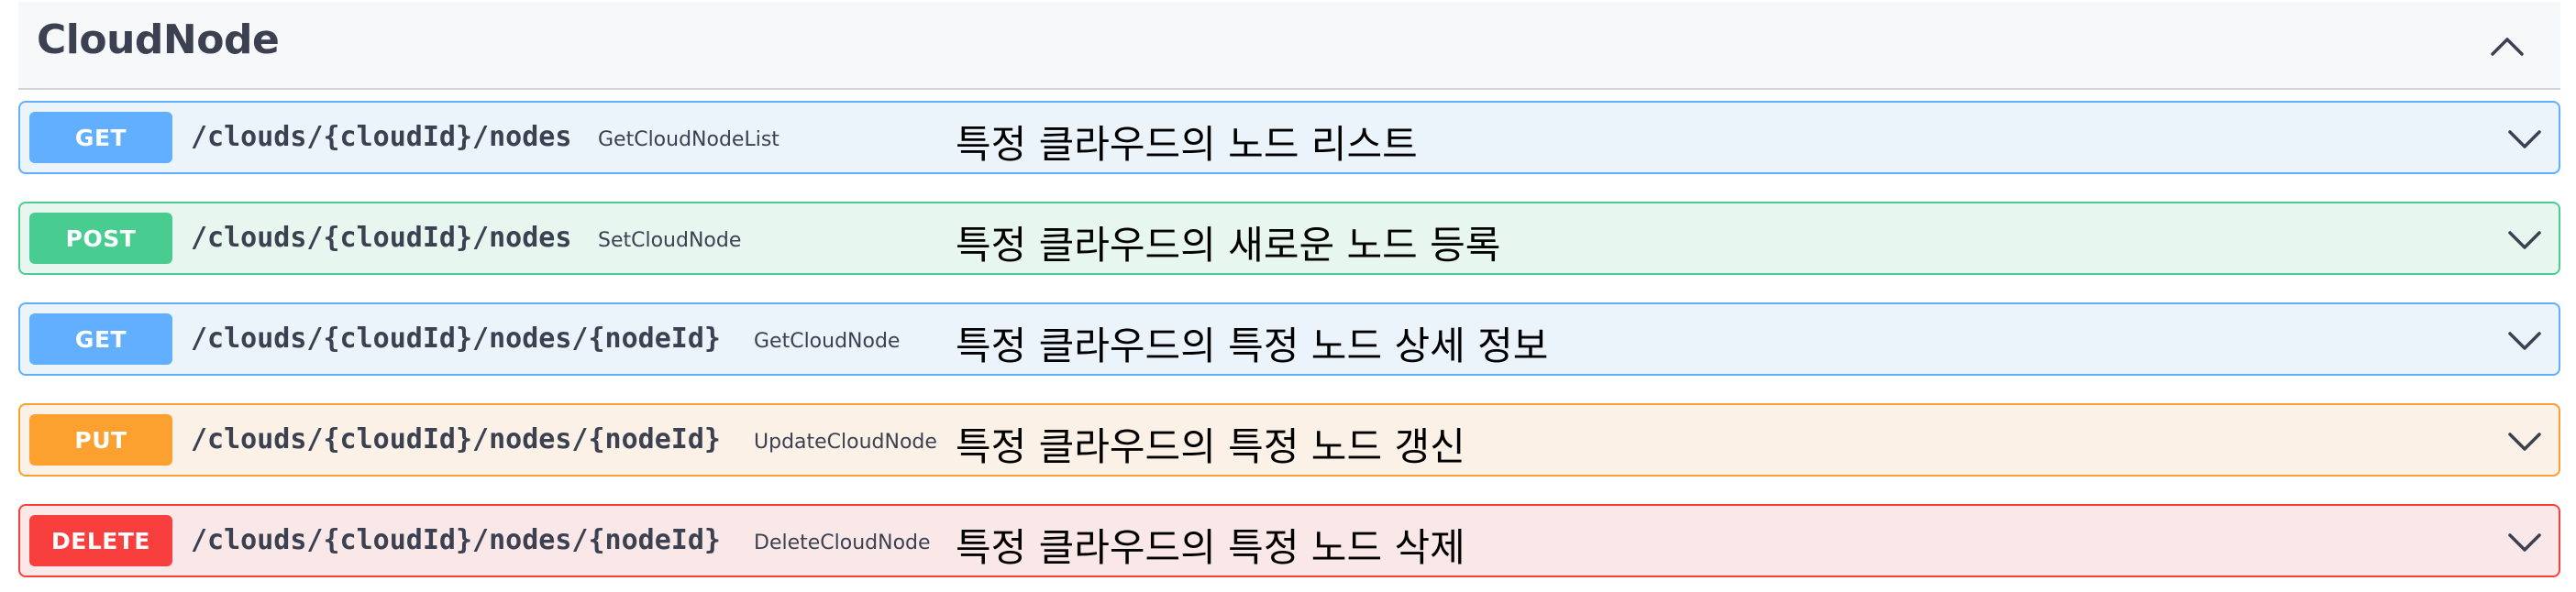  Describe the element at coordinates (100, 540) in the screenshot. I see `method-badge: DELETE` at that location.